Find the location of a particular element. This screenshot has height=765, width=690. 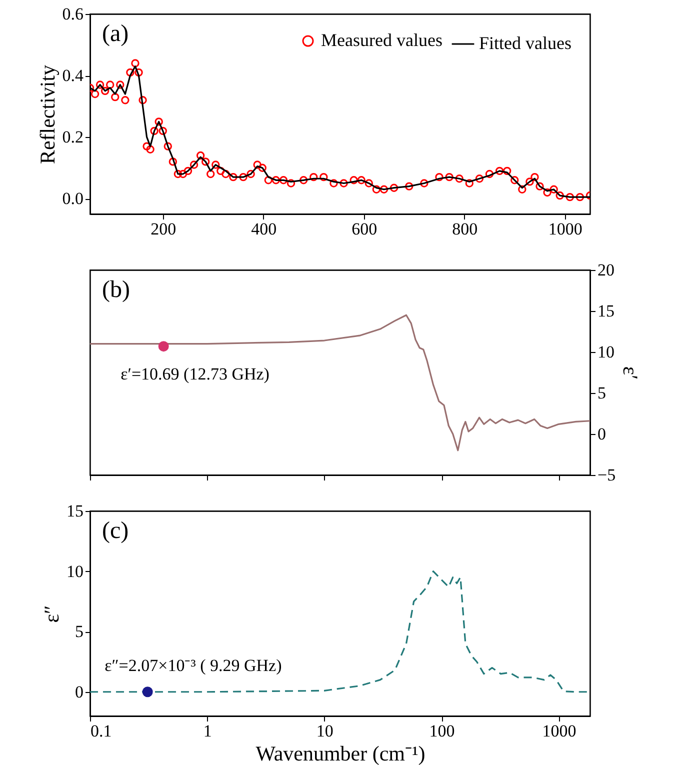

y-tick-label: 0.0 is located at coordinates (73, 198).